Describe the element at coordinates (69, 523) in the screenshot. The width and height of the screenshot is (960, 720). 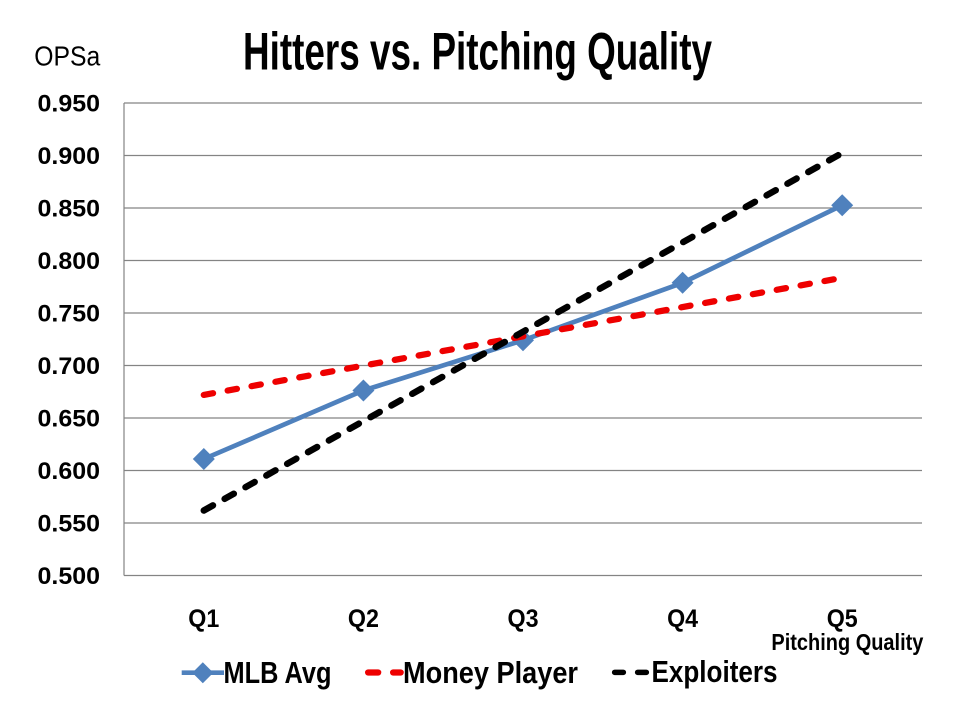
I see `svg-text: 0.550` at that location.